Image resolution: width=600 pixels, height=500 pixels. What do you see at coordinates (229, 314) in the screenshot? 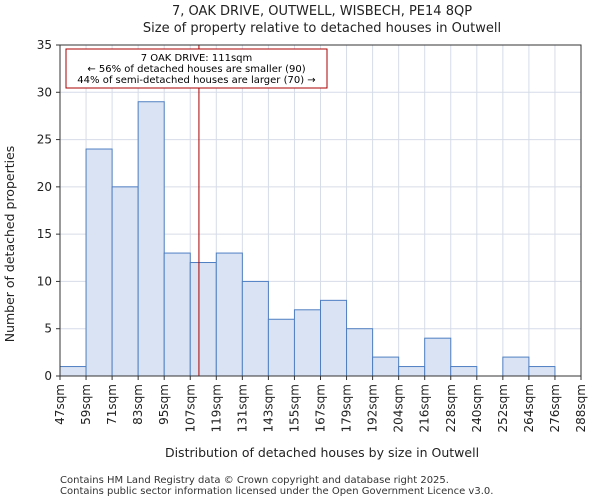
I see `bar-119sqm` at bounding box center [229, 314].